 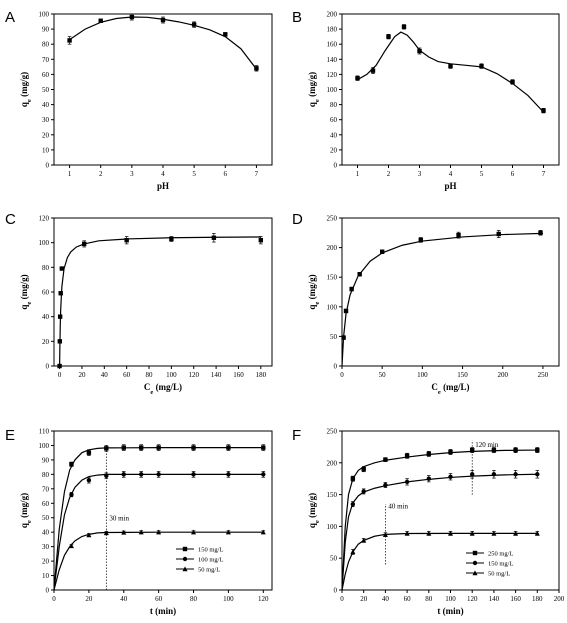 I want to click on x-tick-label: 4, so click(x=451, y=174).